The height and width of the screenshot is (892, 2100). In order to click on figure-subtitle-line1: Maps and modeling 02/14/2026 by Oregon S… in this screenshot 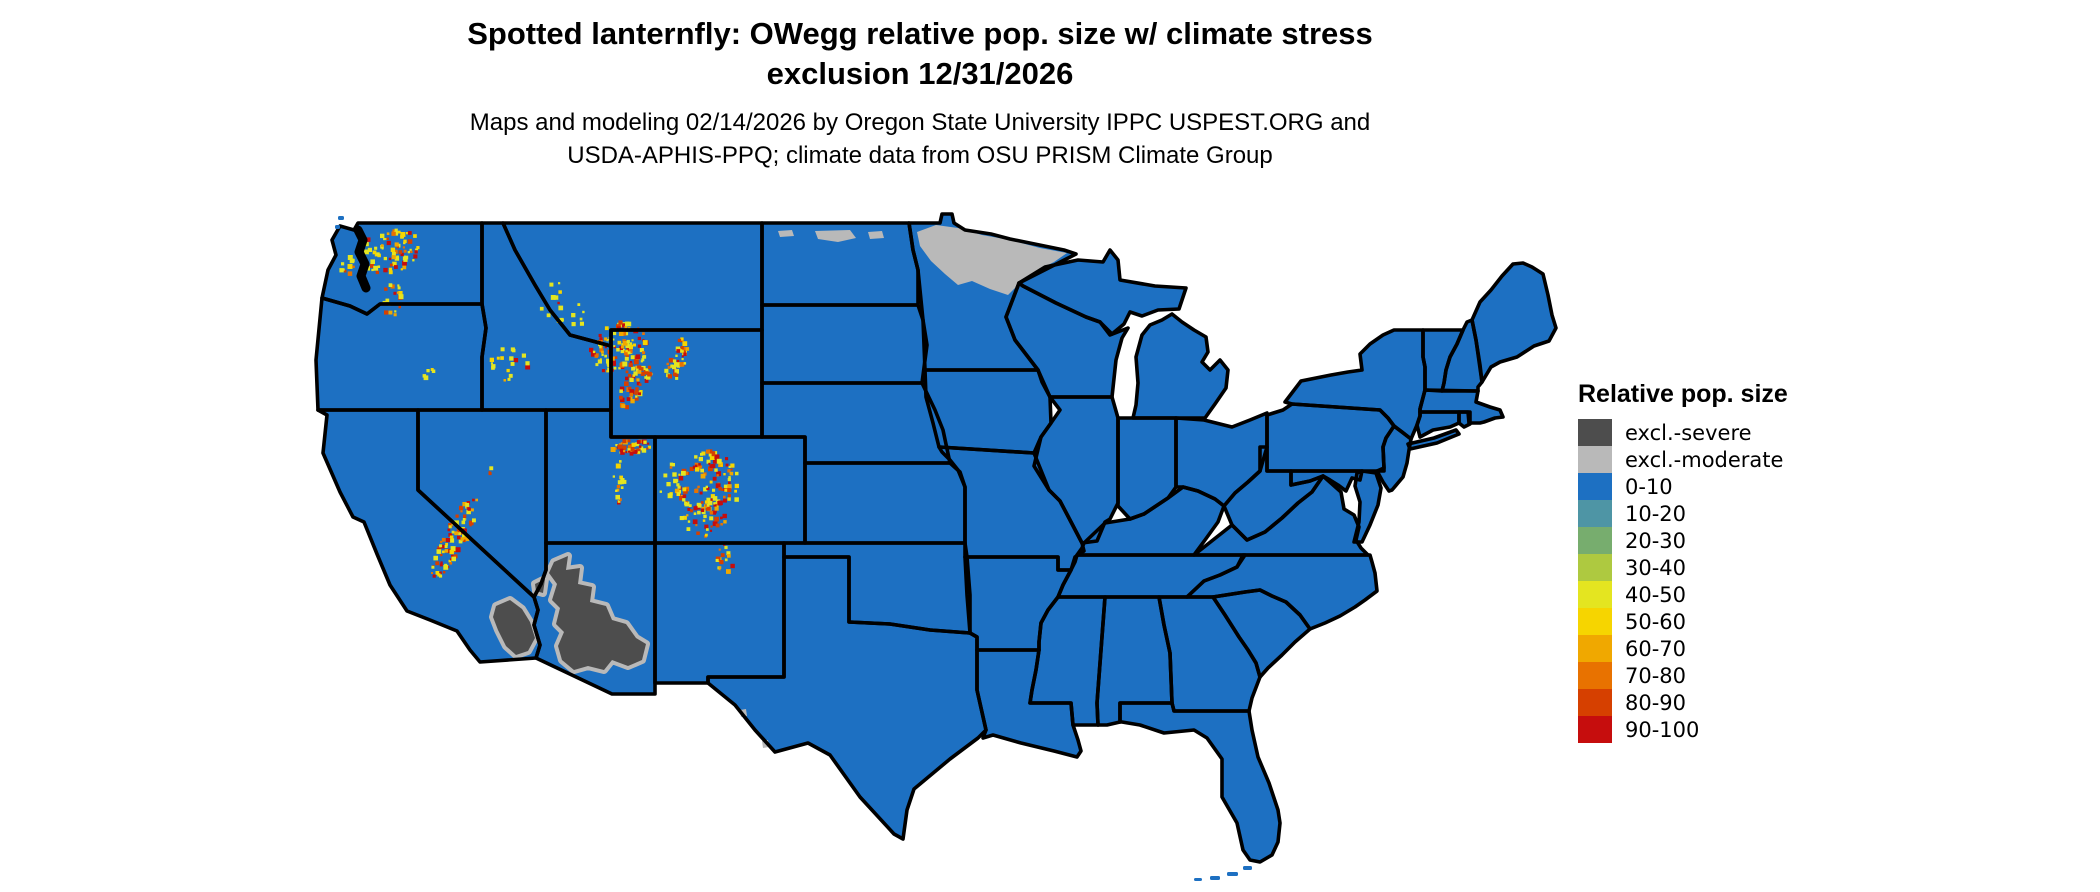, I will do `click(920, 122)`.